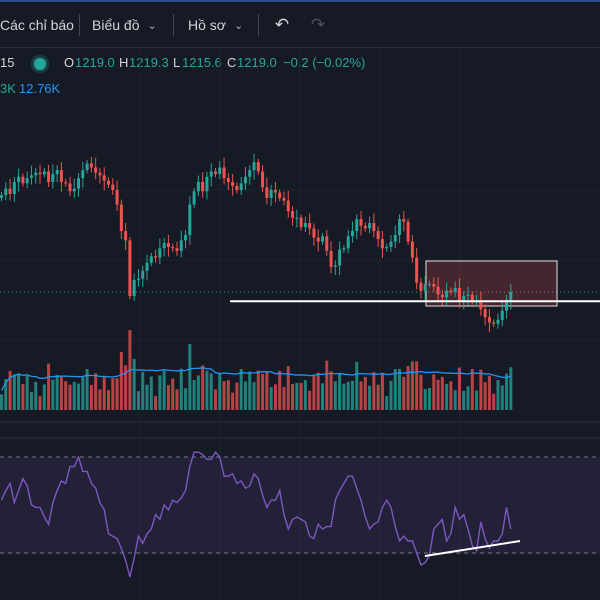 Image resolution: width=600 pixels, height=600 pixels. Describe the element at coordinates (37, 25) in the screenshot. I see `indicators-button: Các chỉ báo` at that location.